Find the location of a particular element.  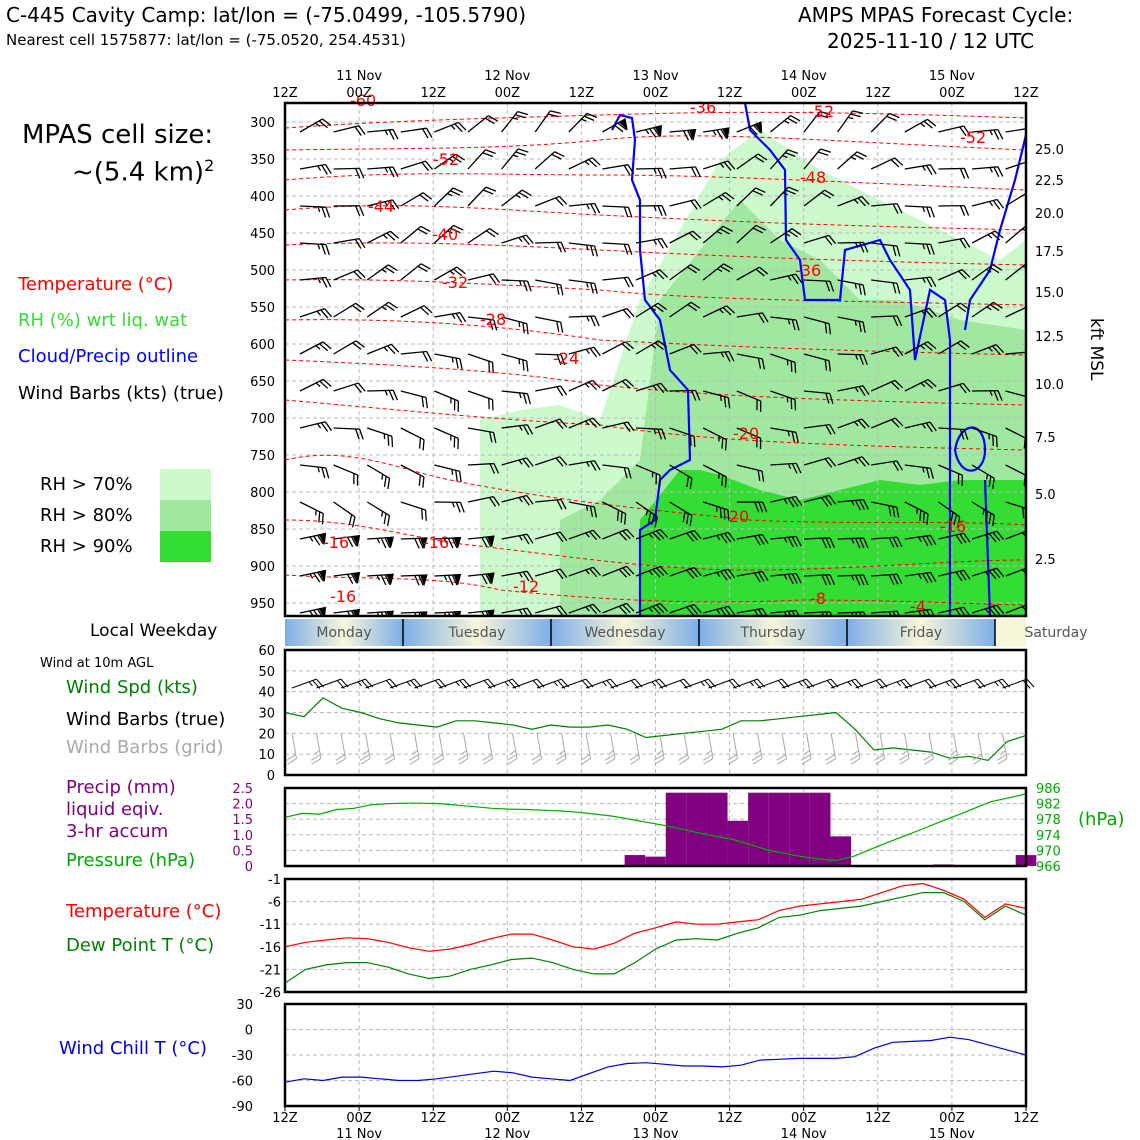

cloud-outline-west is located at coordinates (651, 364).